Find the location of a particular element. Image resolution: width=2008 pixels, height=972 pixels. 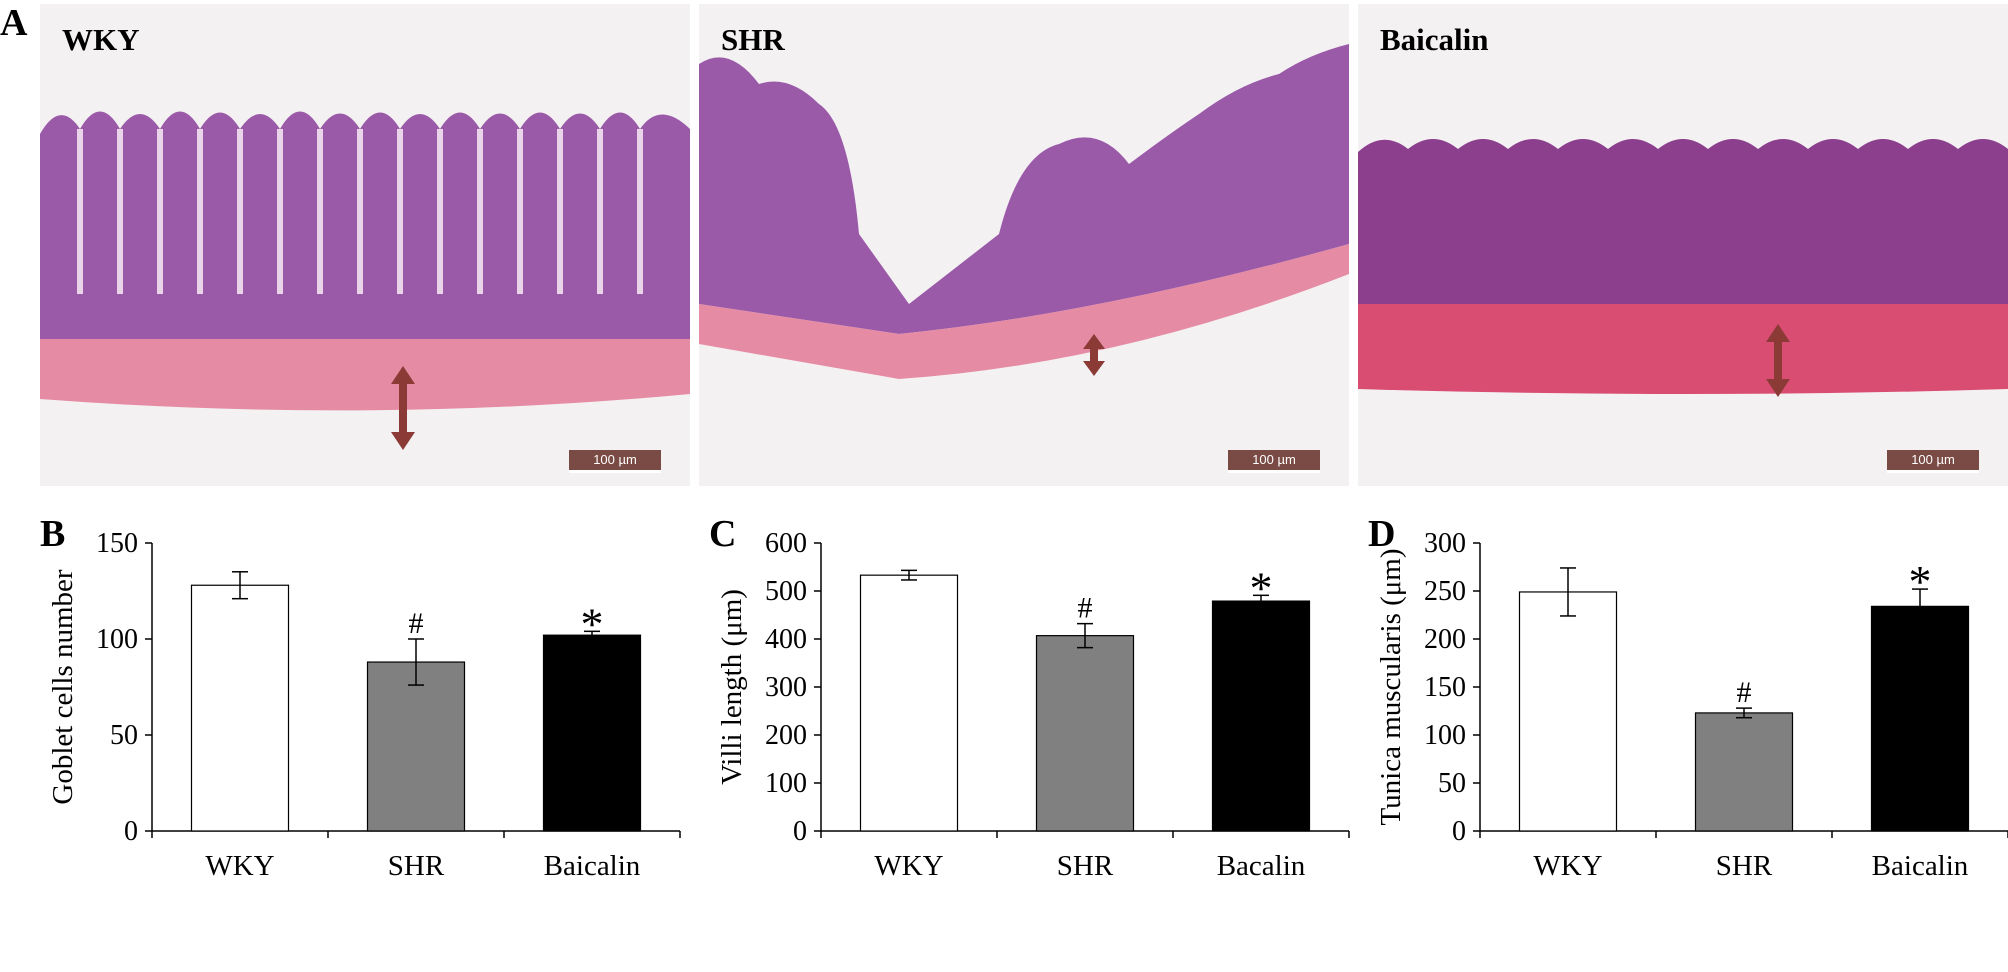

y-axis-label: Goblet cells number is located at coordinates (63, 687).